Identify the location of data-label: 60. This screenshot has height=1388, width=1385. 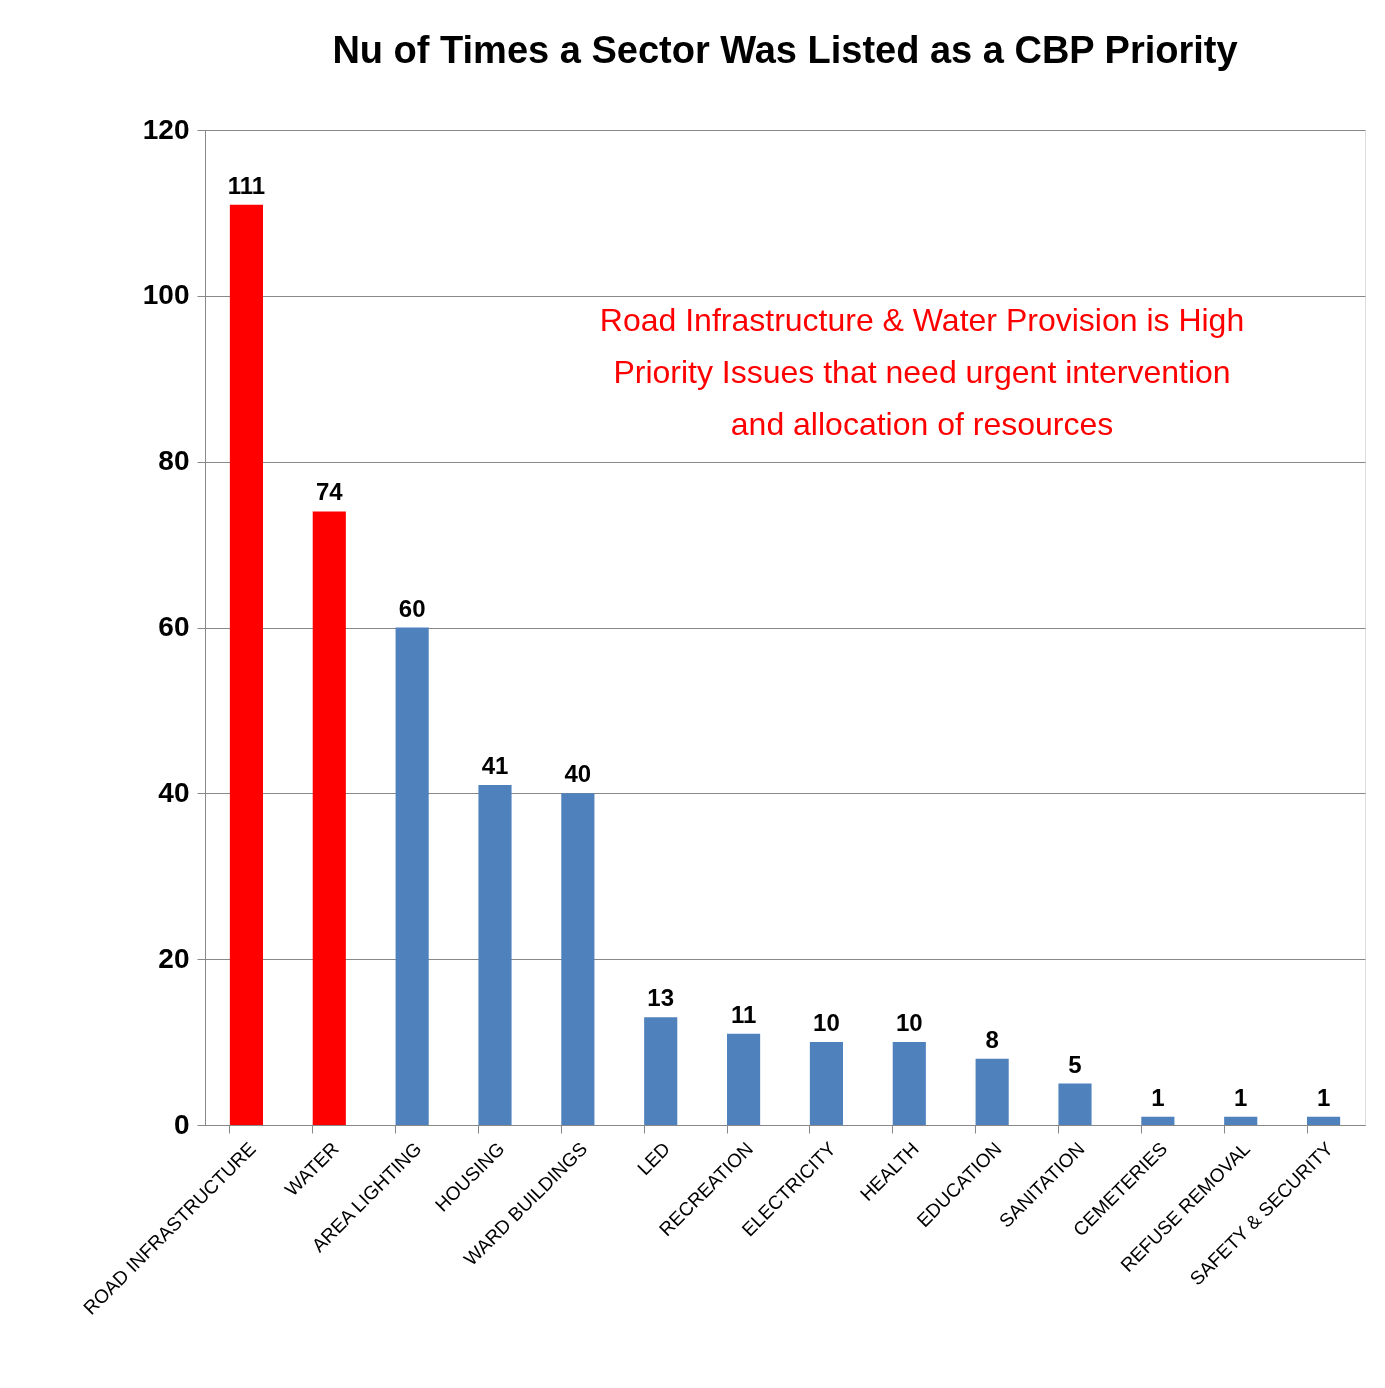
(412, 608).